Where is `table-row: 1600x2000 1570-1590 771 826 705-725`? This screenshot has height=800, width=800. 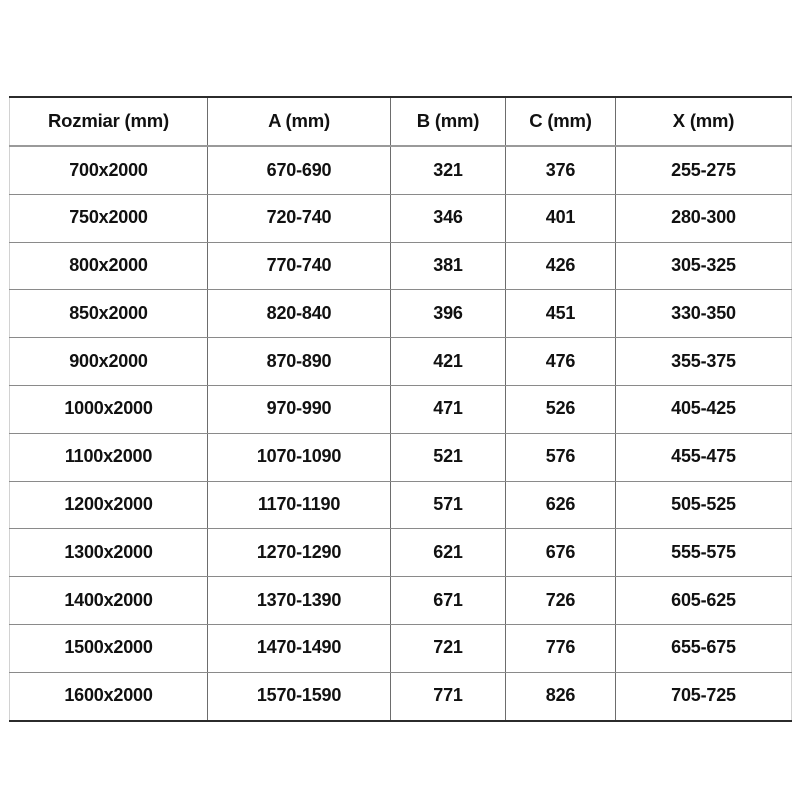 table-row: 1600x2000 1570-1590 771 826 705-725 is located at coordinates (400, 697).